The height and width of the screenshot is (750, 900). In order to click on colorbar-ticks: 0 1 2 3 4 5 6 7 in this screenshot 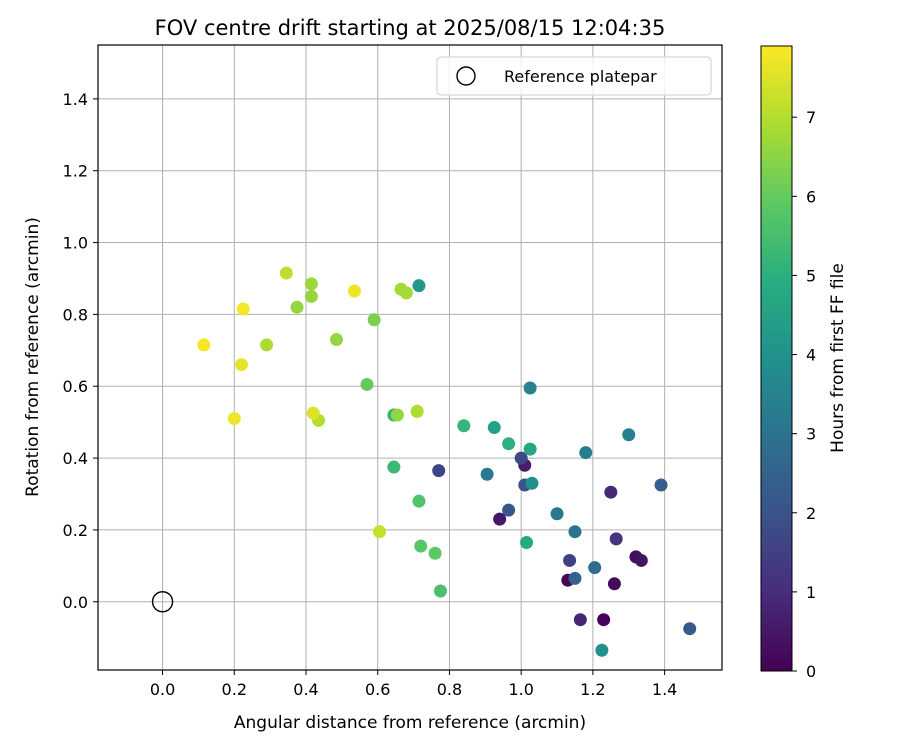, I will do `click(804, 394)`.